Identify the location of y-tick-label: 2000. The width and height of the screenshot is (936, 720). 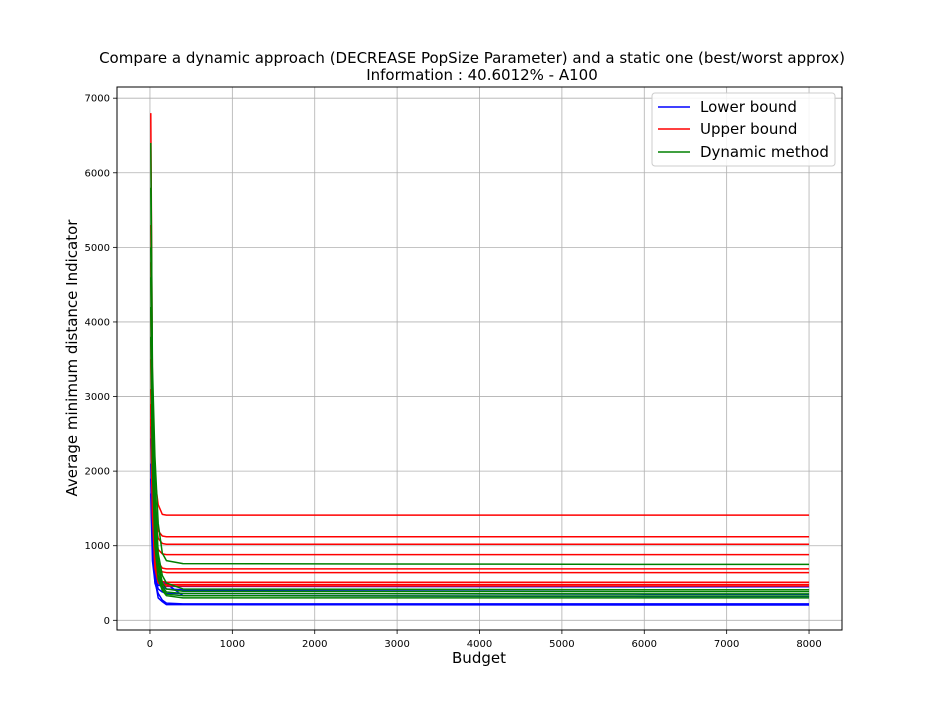
(97, 472).